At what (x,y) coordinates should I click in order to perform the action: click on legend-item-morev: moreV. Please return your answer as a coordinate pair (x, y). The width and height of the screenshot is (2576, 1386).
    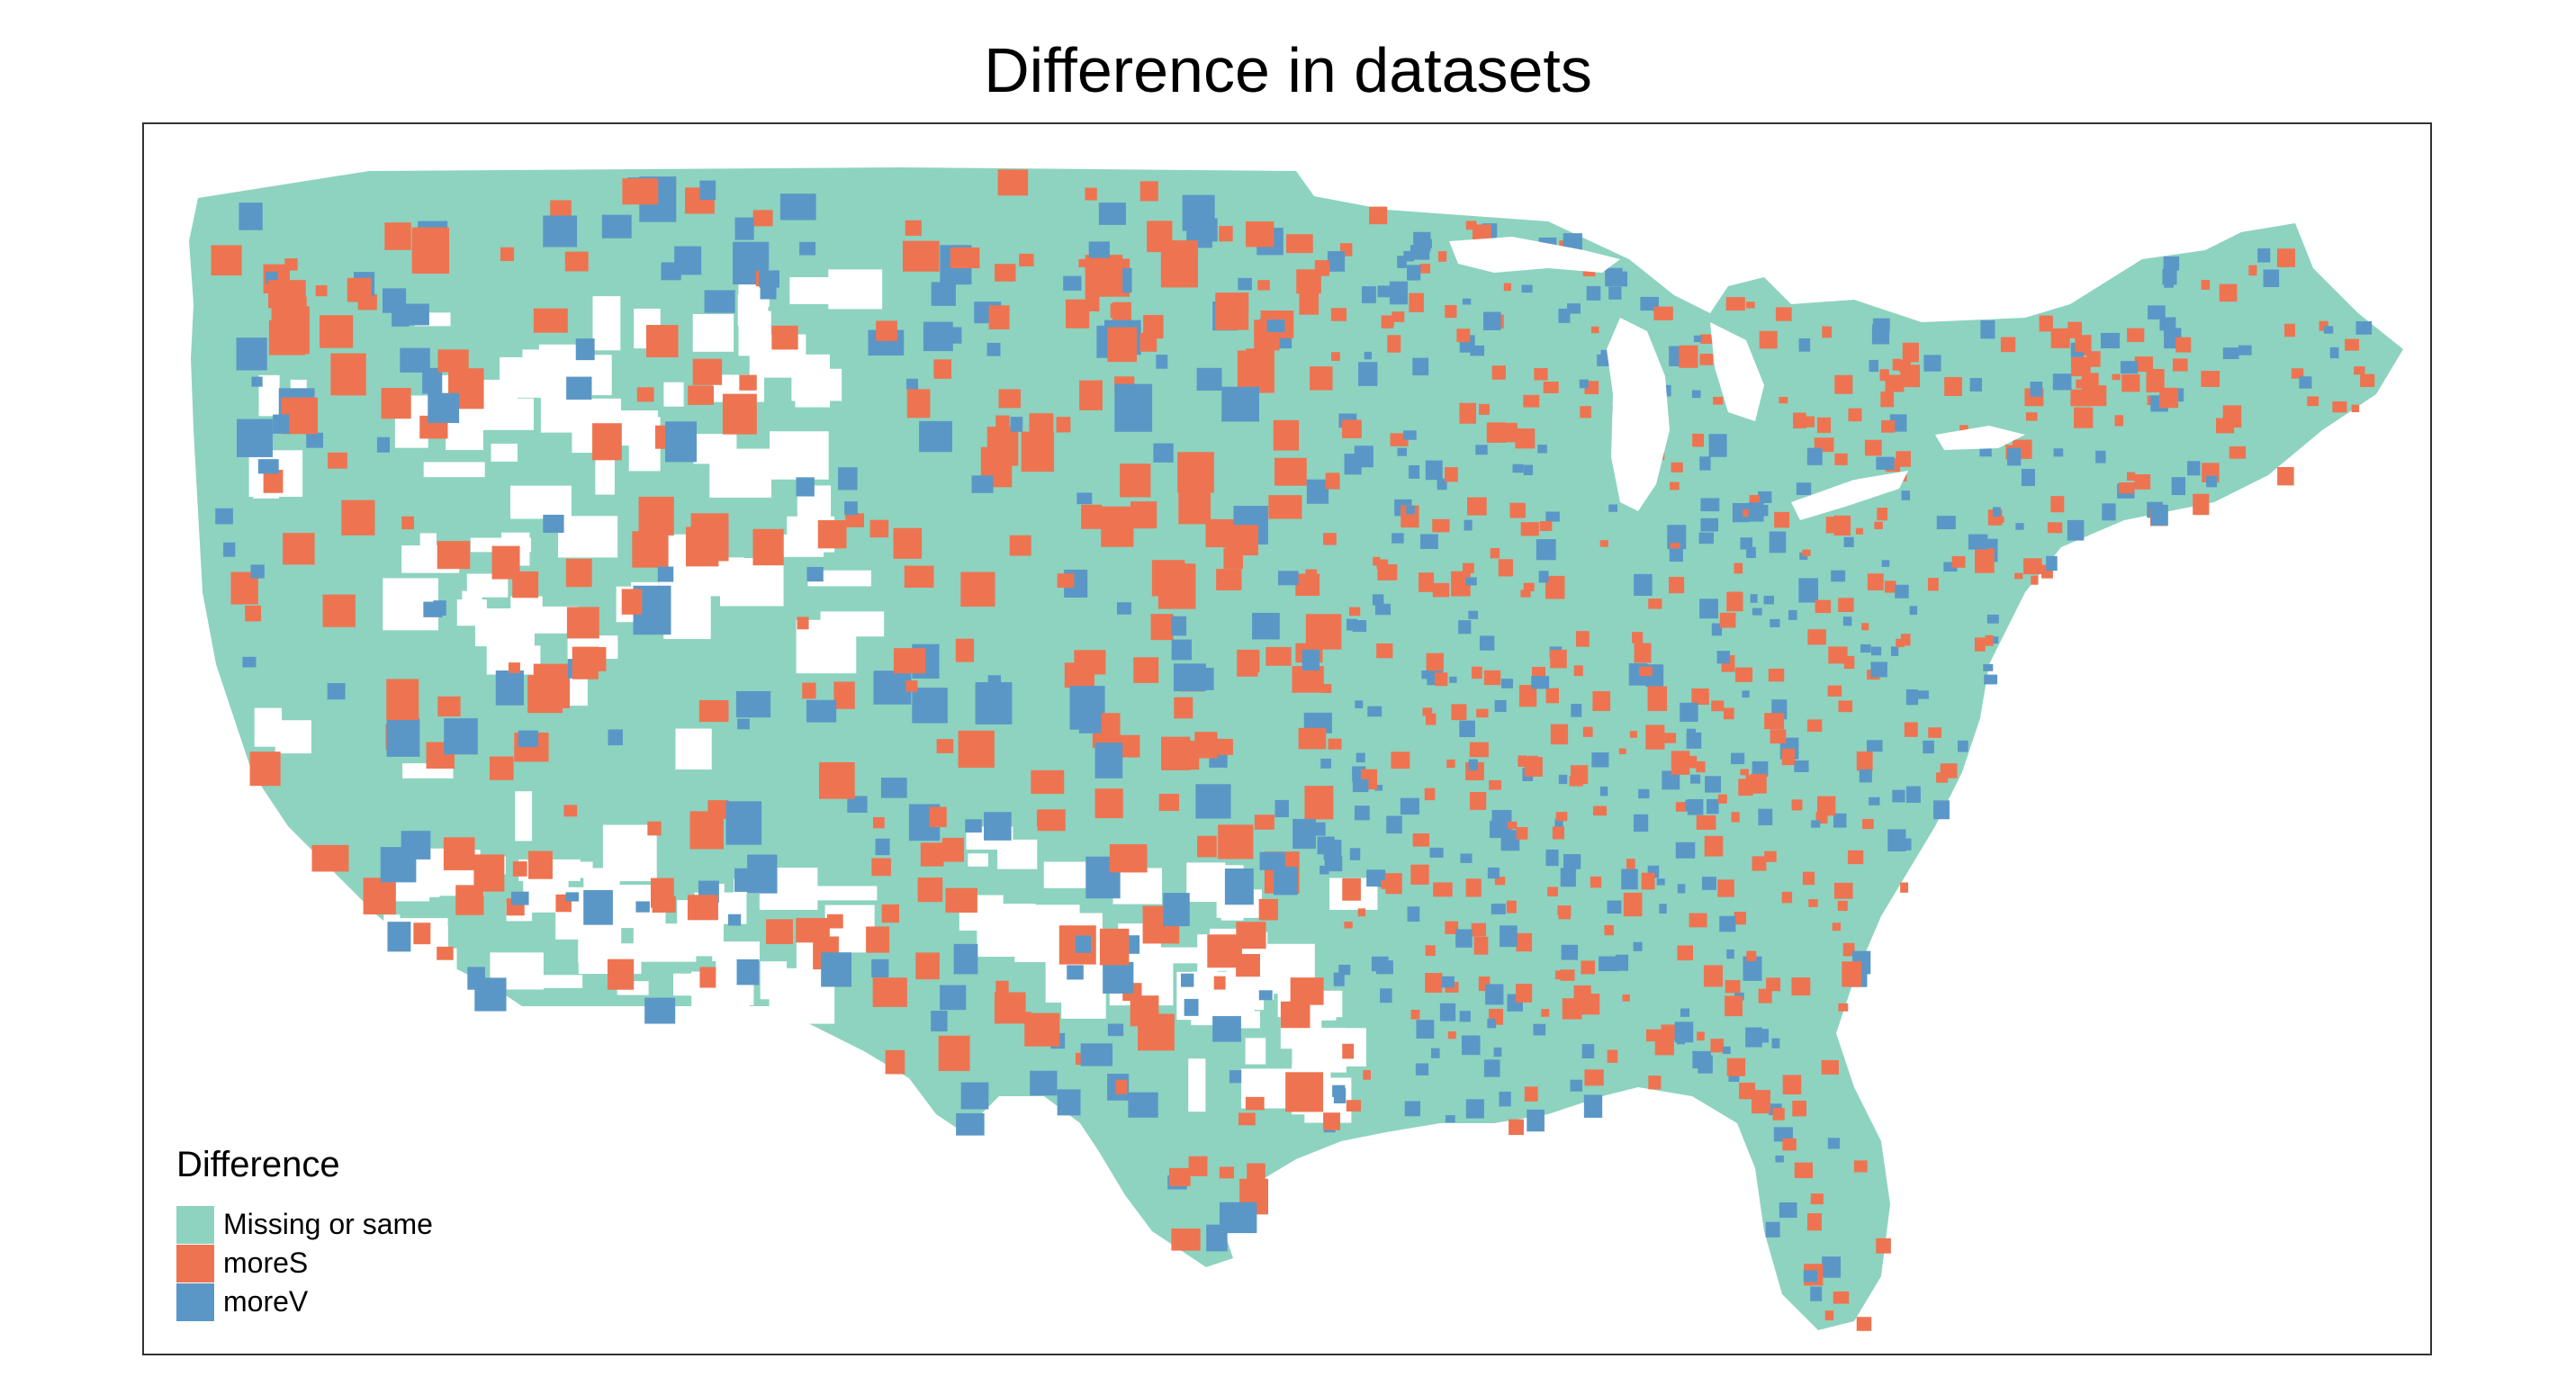
    Looking at the image, I should click on (304, 1301).